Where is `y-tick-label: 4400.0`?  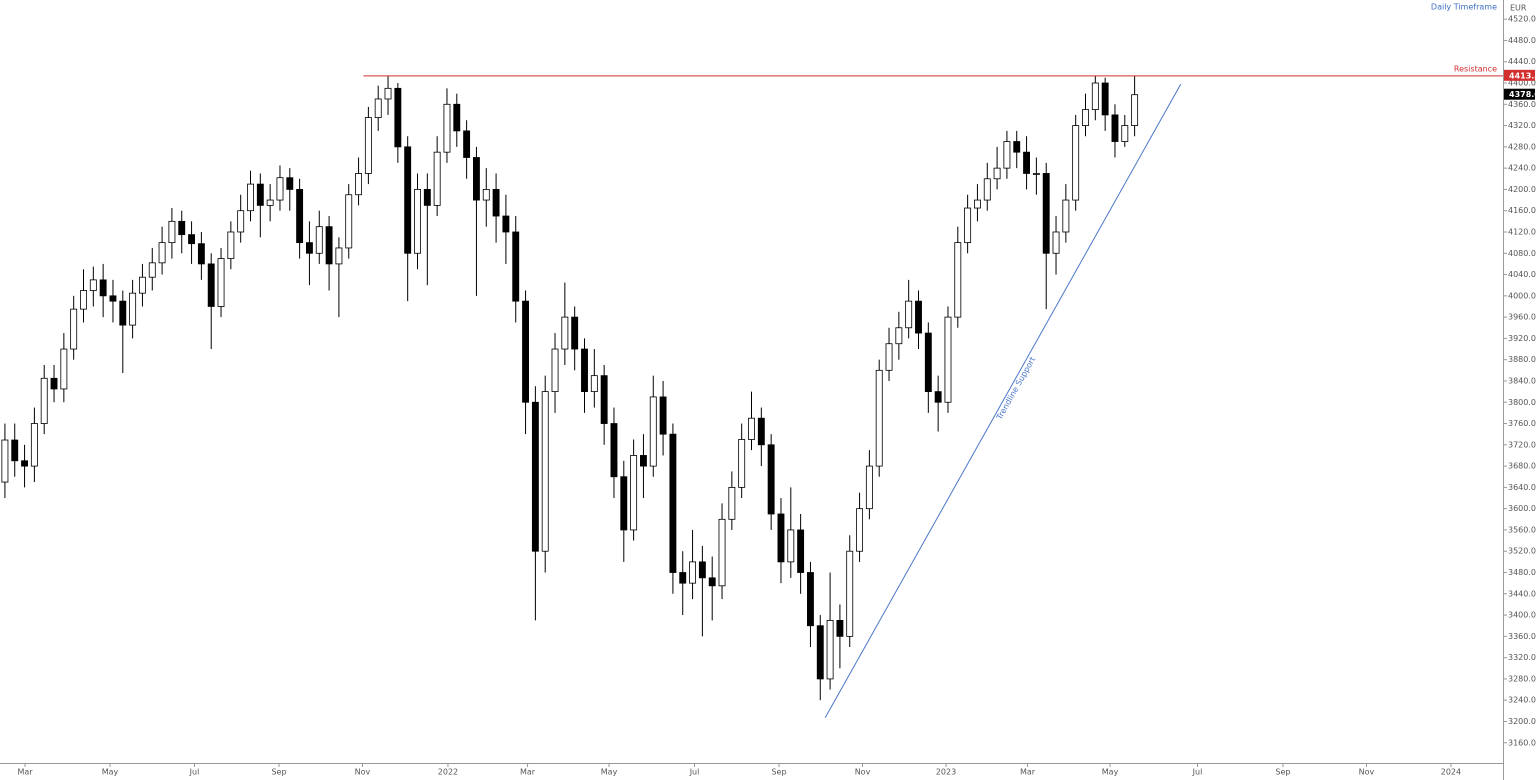
y-tick-label: 4400.0 is located at coordinates (1522, 83).